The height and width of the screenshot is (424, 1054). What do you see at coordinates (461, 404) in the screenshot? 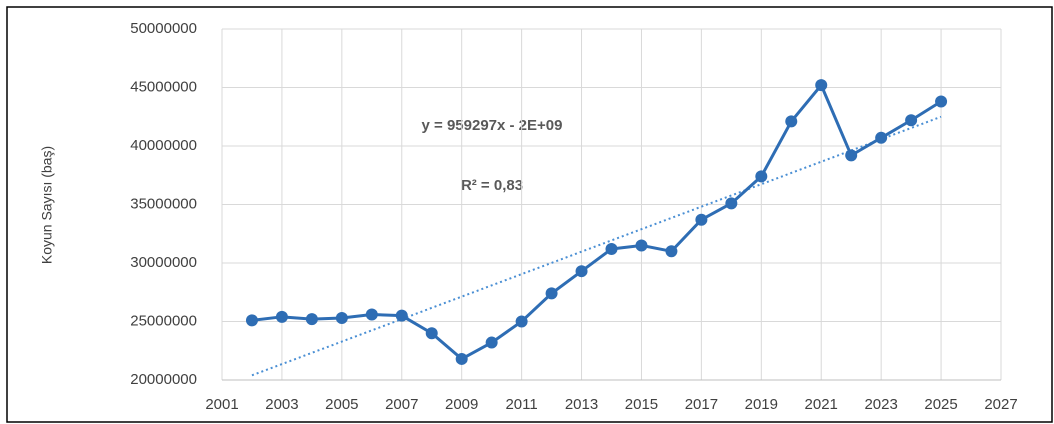
I see `x-tick-label: 2009` at bounding box center [461, 404].